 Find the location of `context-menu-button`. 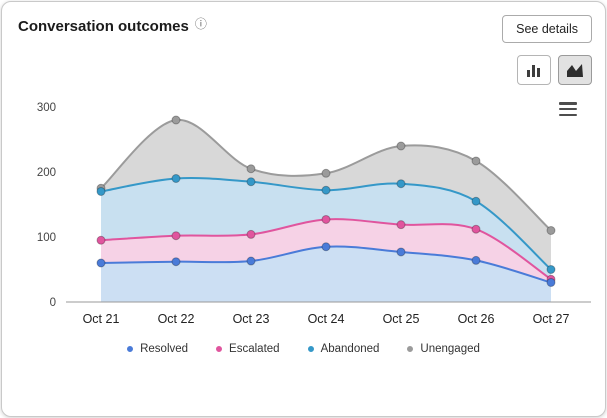

context-menu-button is located at coordinates (569, 109).